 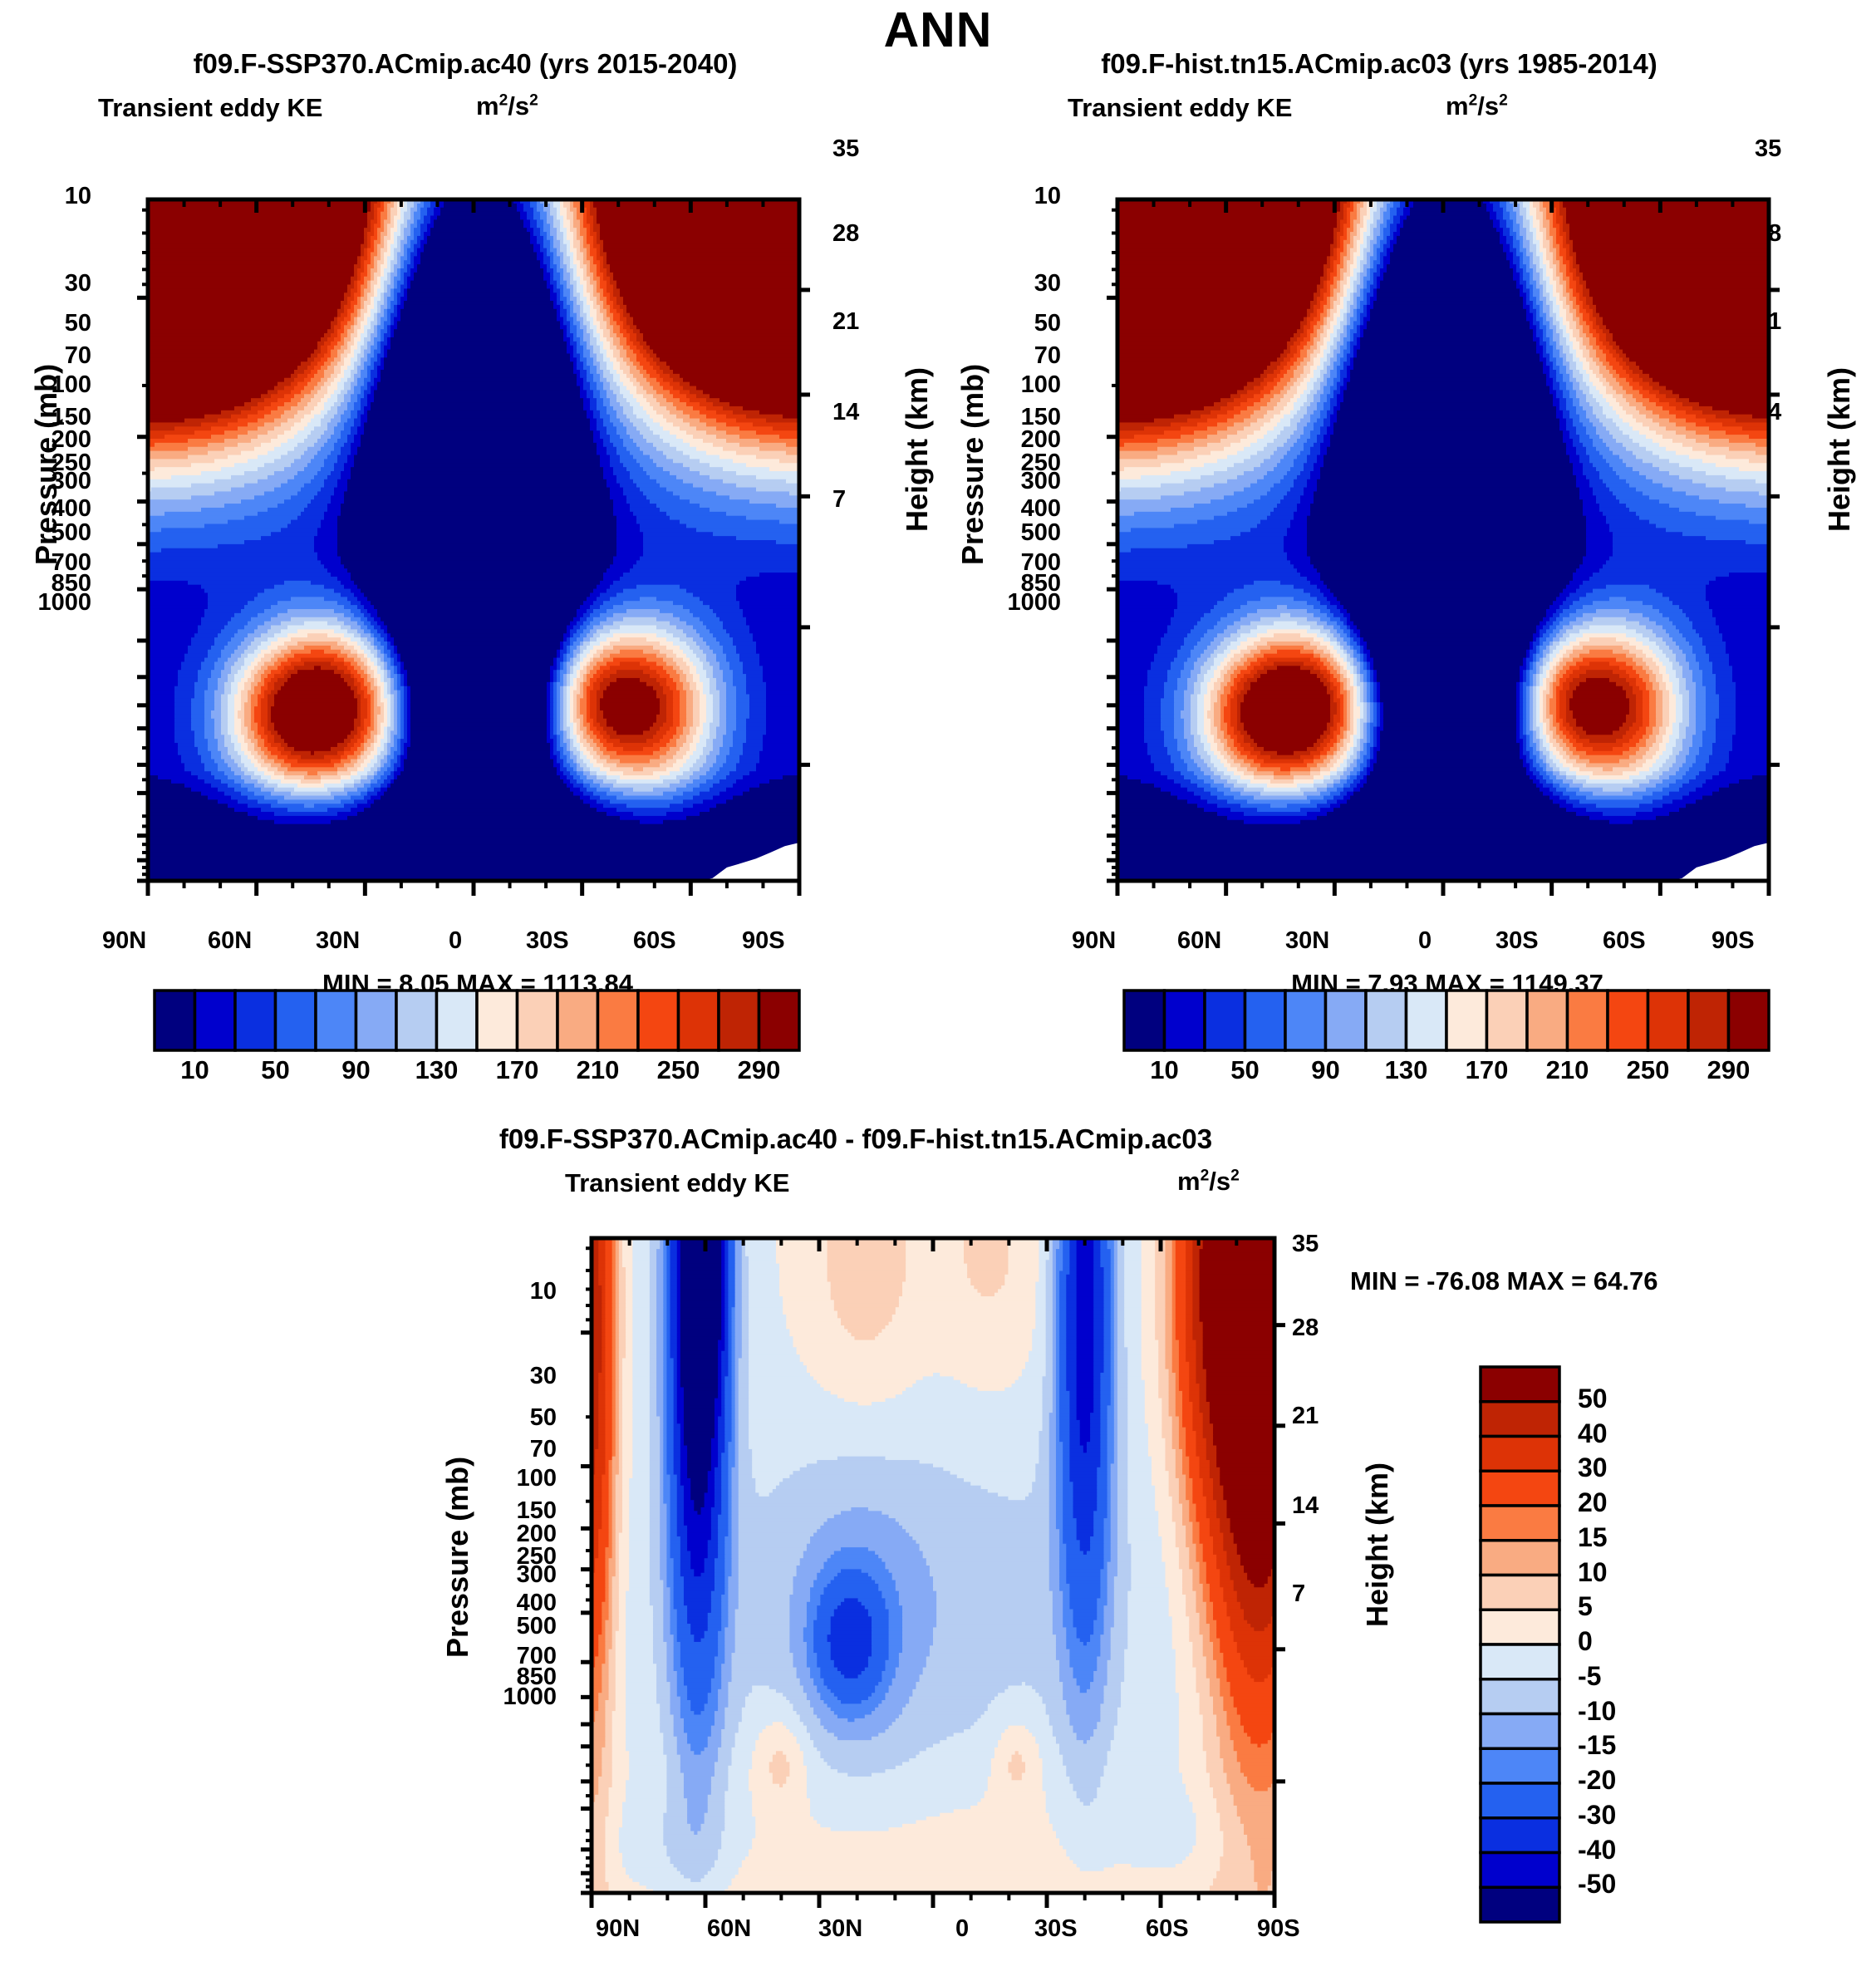 What do you see at coordinates (1504, 1280) in the screenshot?
I see `panel-diff-minmax: MIN = -76.08 MAX = 64.76` at bounding box center [1504, 1280].